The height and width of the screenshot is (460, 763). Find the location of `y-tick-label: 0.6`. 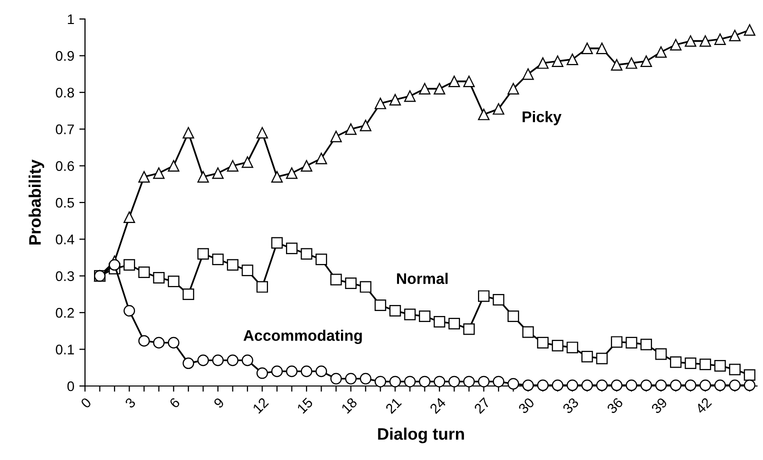

y-tick-label: 0.6 is located at coordinates (65, 166).